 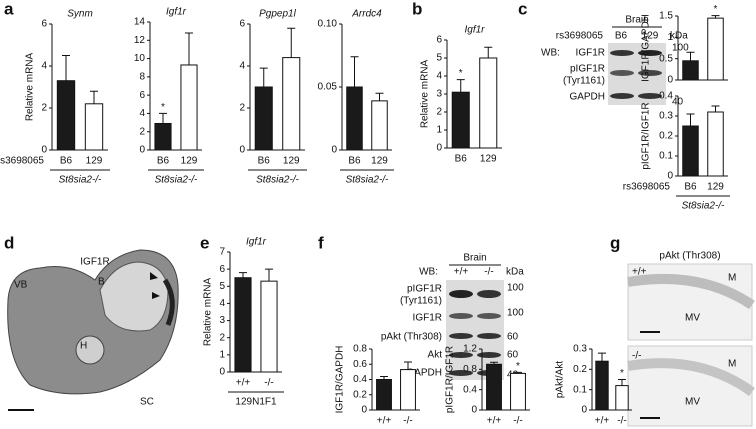 I want to click on y-tick-label: 1, so click(x=670, y=37).